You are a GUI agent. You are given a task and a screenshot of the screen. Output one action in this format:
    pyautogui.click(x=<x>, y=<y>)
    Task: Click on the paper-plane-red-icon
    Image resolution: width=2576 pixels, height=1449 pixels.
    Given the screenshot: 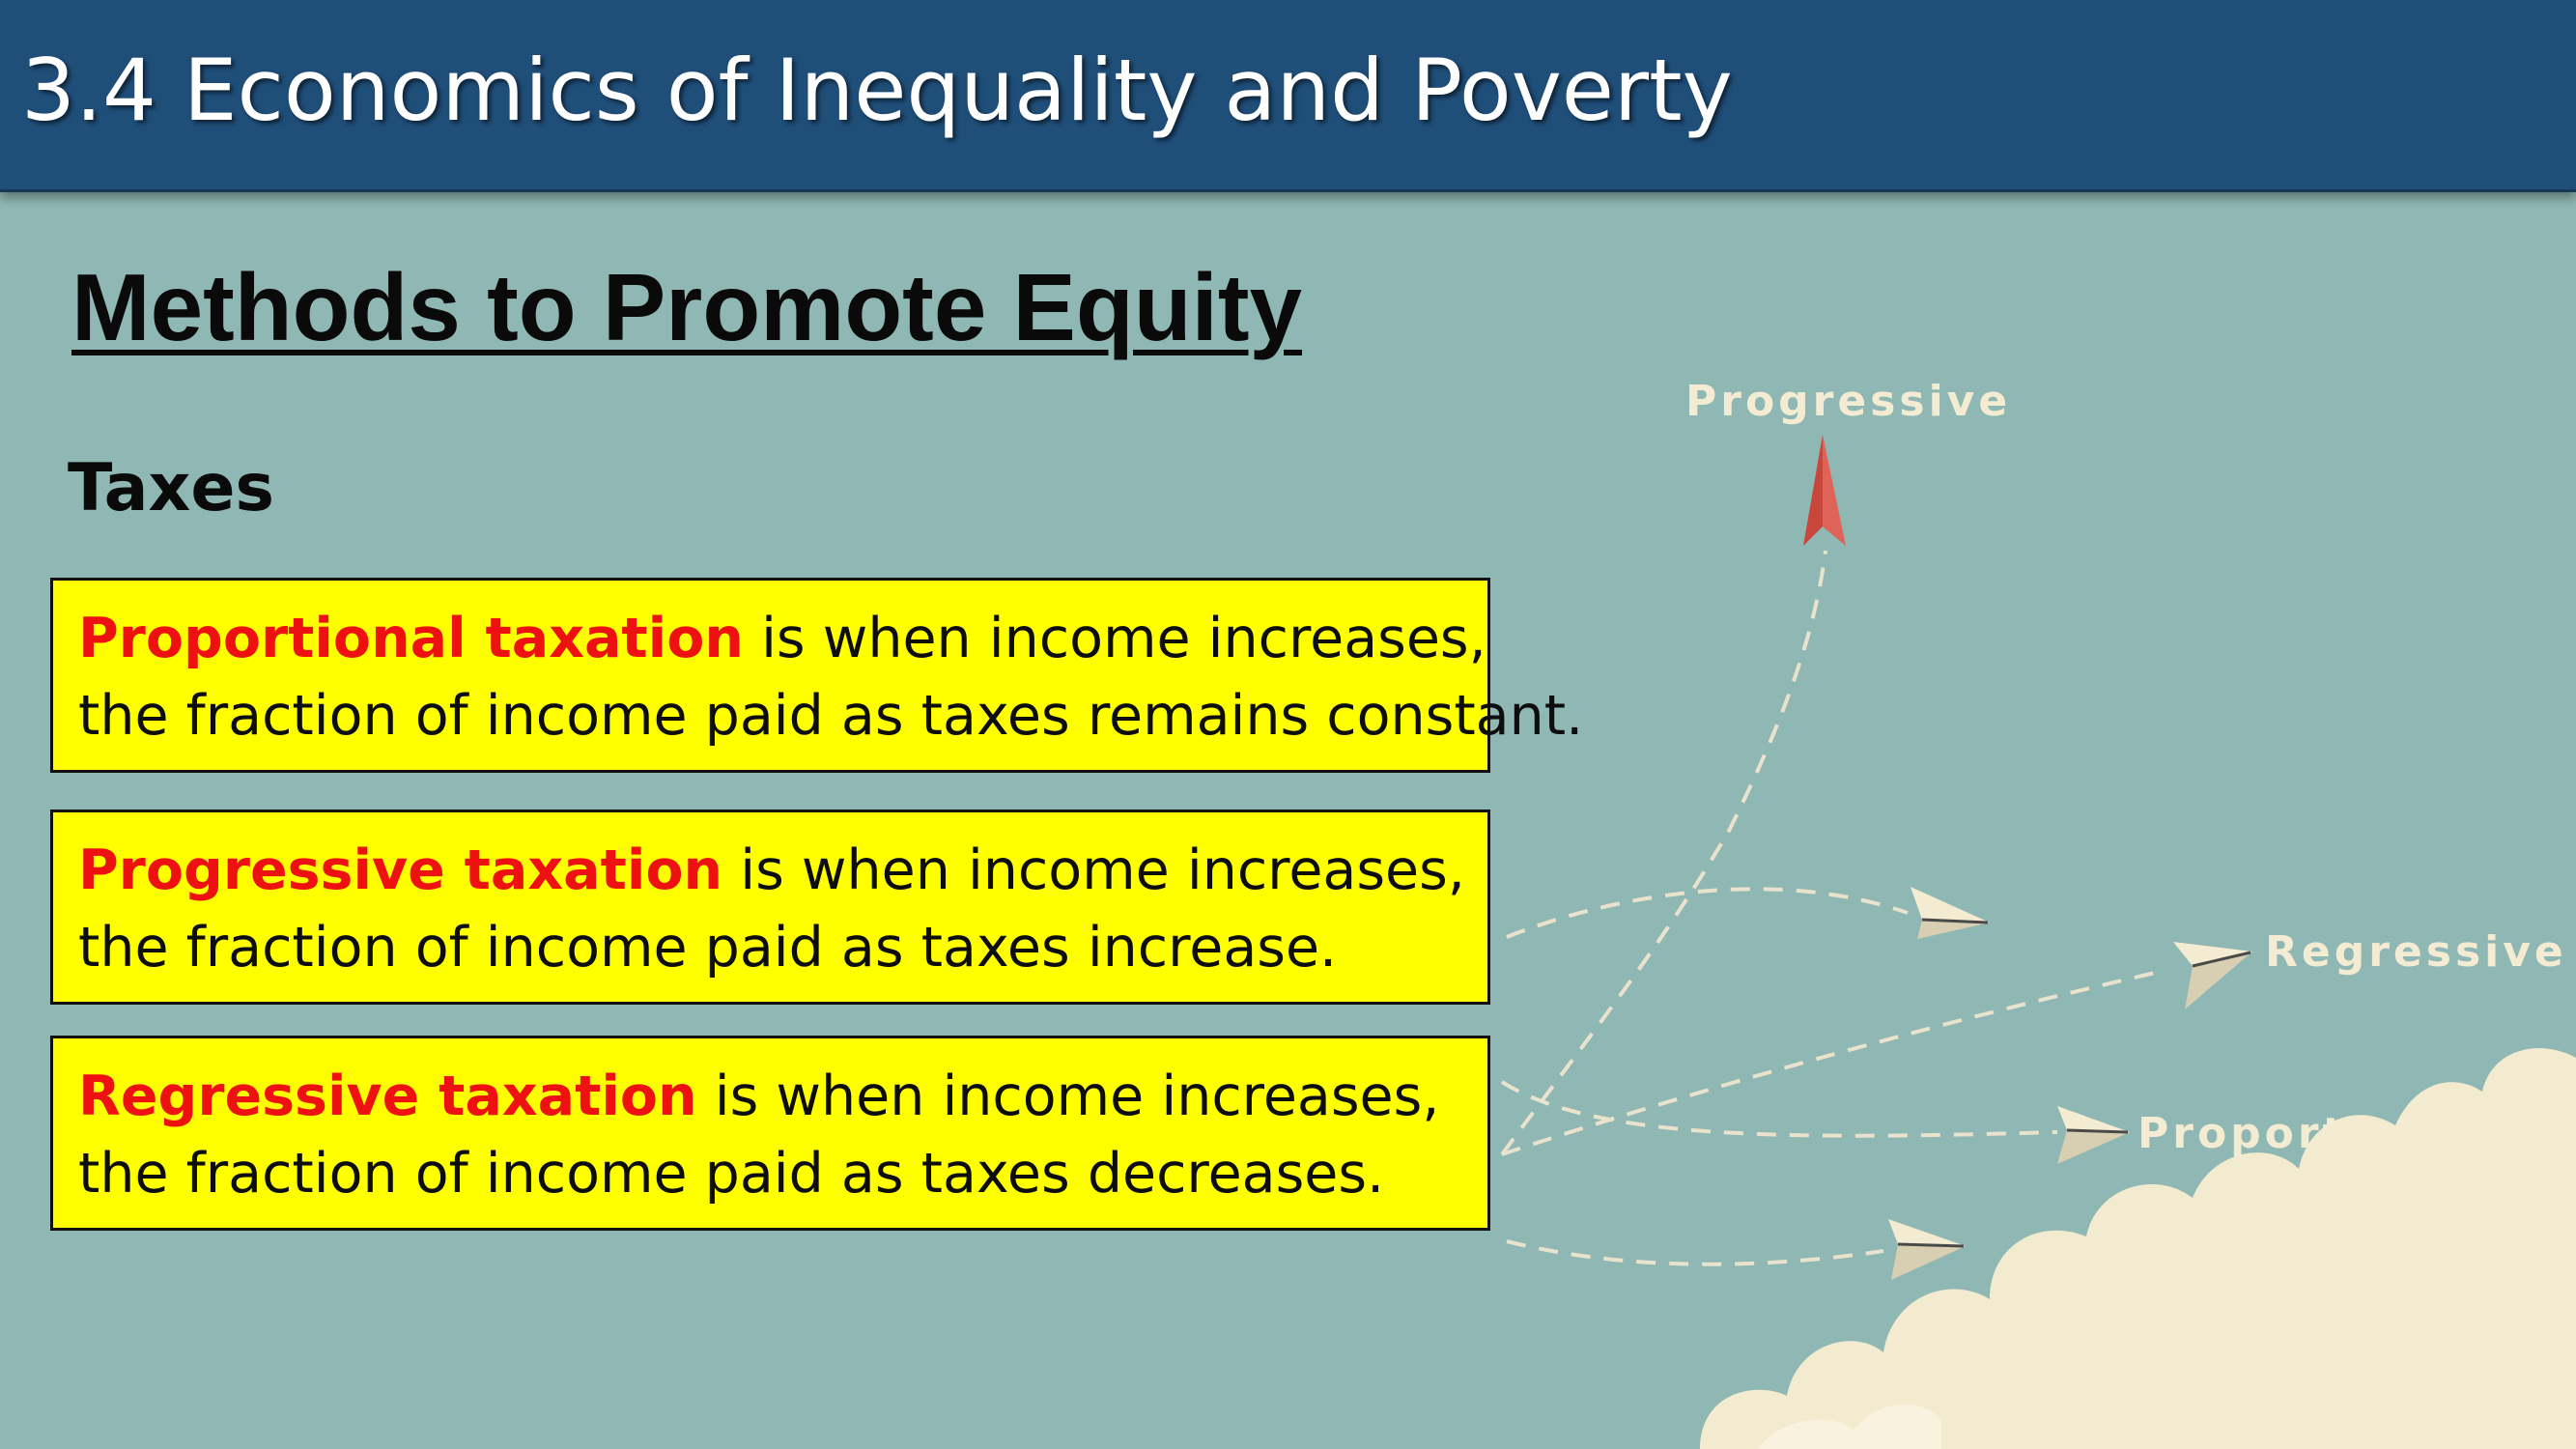 What is the action you would take?
    pyautogui.click(x=1824, y=490)
    